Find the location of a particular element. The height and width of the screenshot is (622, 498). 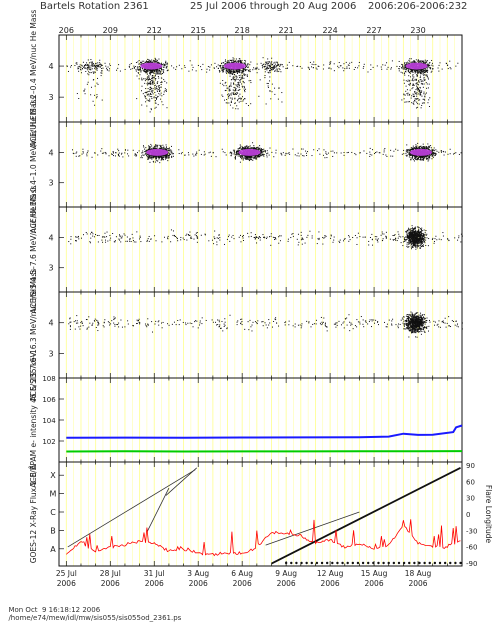

doy-tick-label: 218 is located at coordinates (242, 30).